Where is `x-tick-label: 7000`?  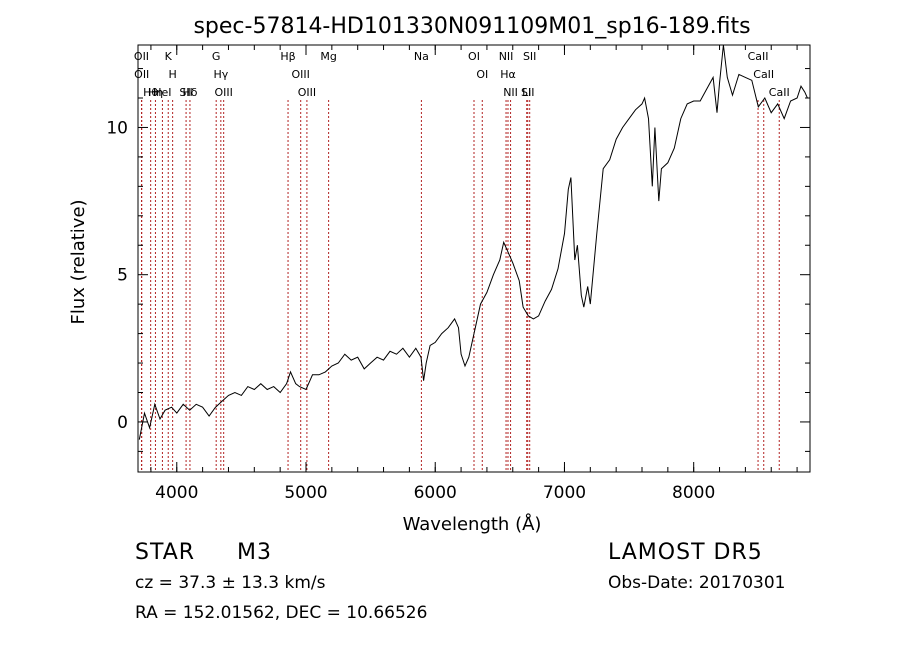 x-tick-label: 7000 is located at coordinates (564, 493).